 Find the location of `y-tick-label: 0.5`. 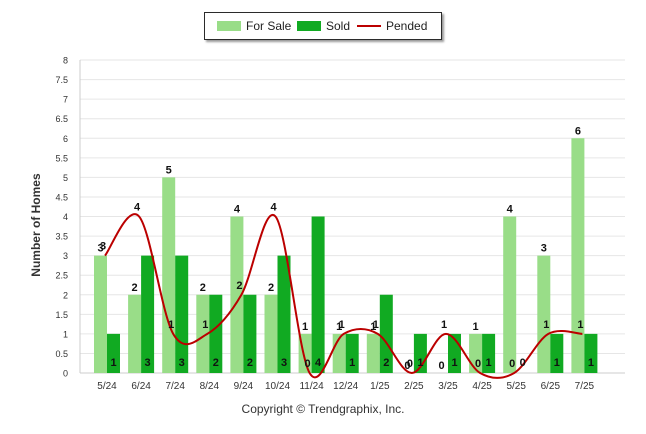

y-tick-label: 0.5 is located at coordinates (61, 354).